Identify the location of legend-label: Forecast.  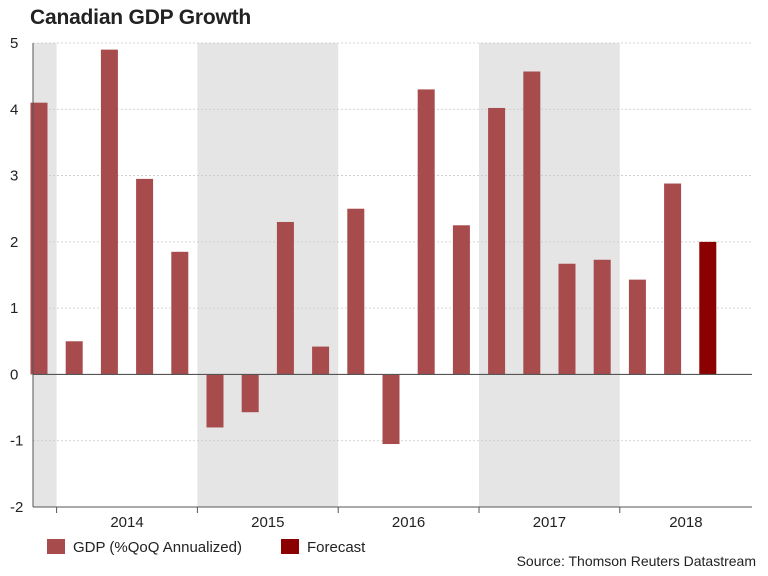
(336, 547).